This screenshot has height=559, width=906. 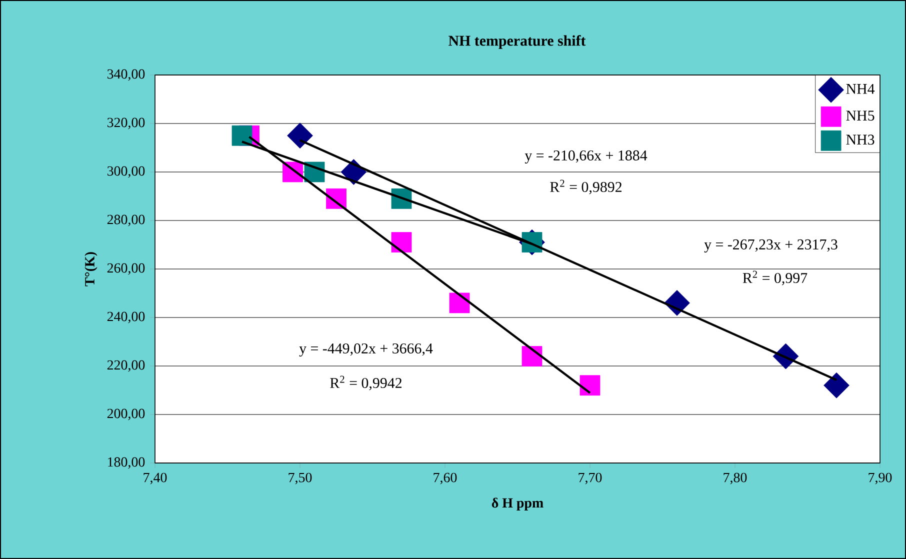 I want to click on legend-label: NH4, so click(x=860, y=89).